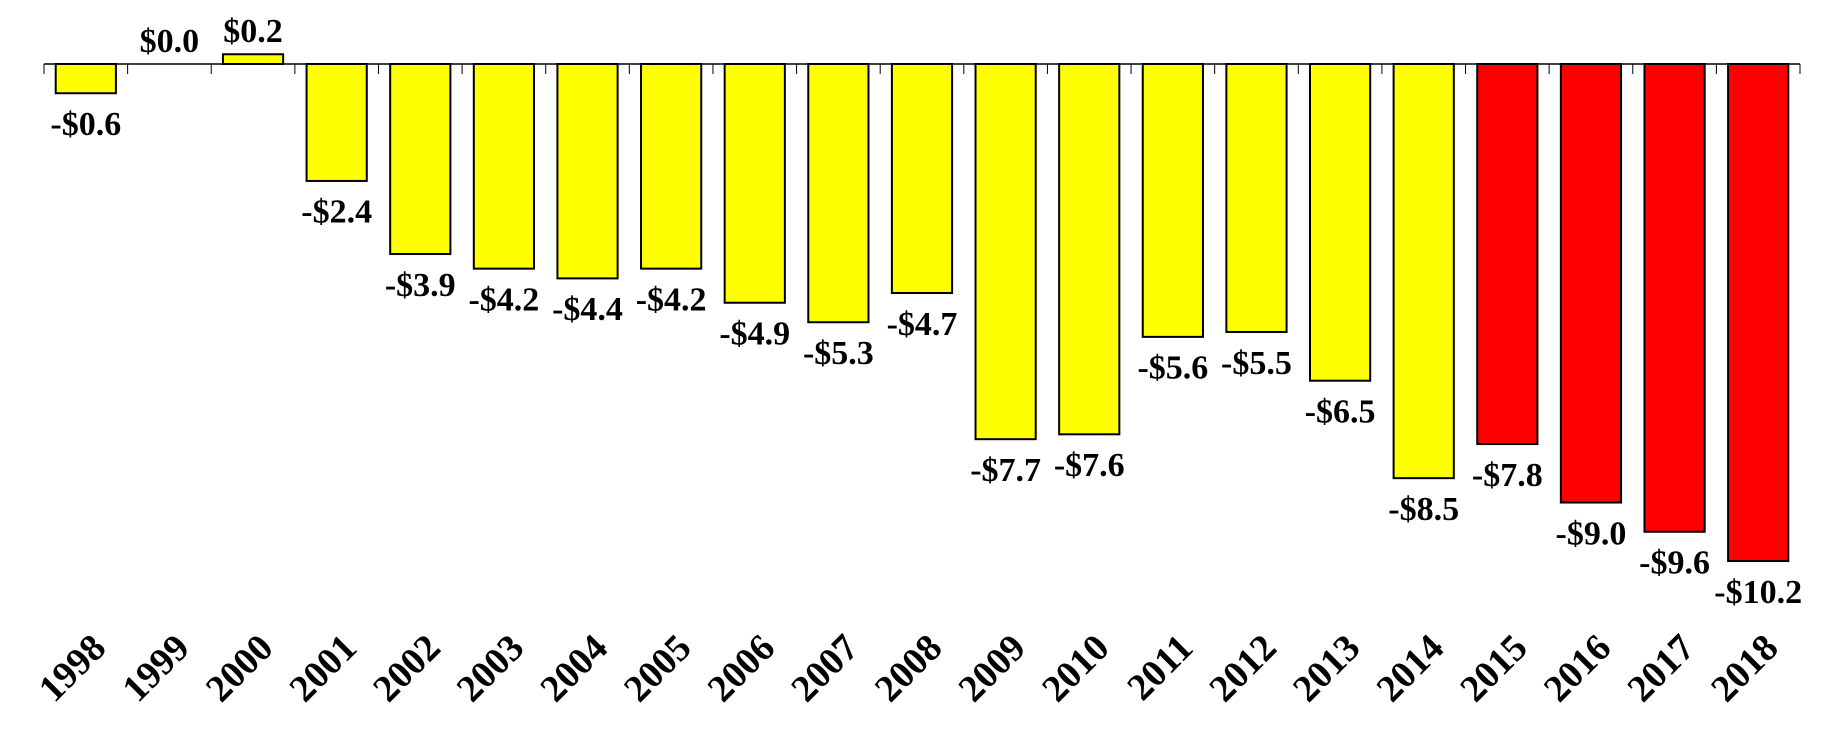 This screenshot has width=1826, height=736. What do you see at coordinates (85, 124) in the screenshot?
I see `value-label: -$0.6` at bounding box center [85, 124].